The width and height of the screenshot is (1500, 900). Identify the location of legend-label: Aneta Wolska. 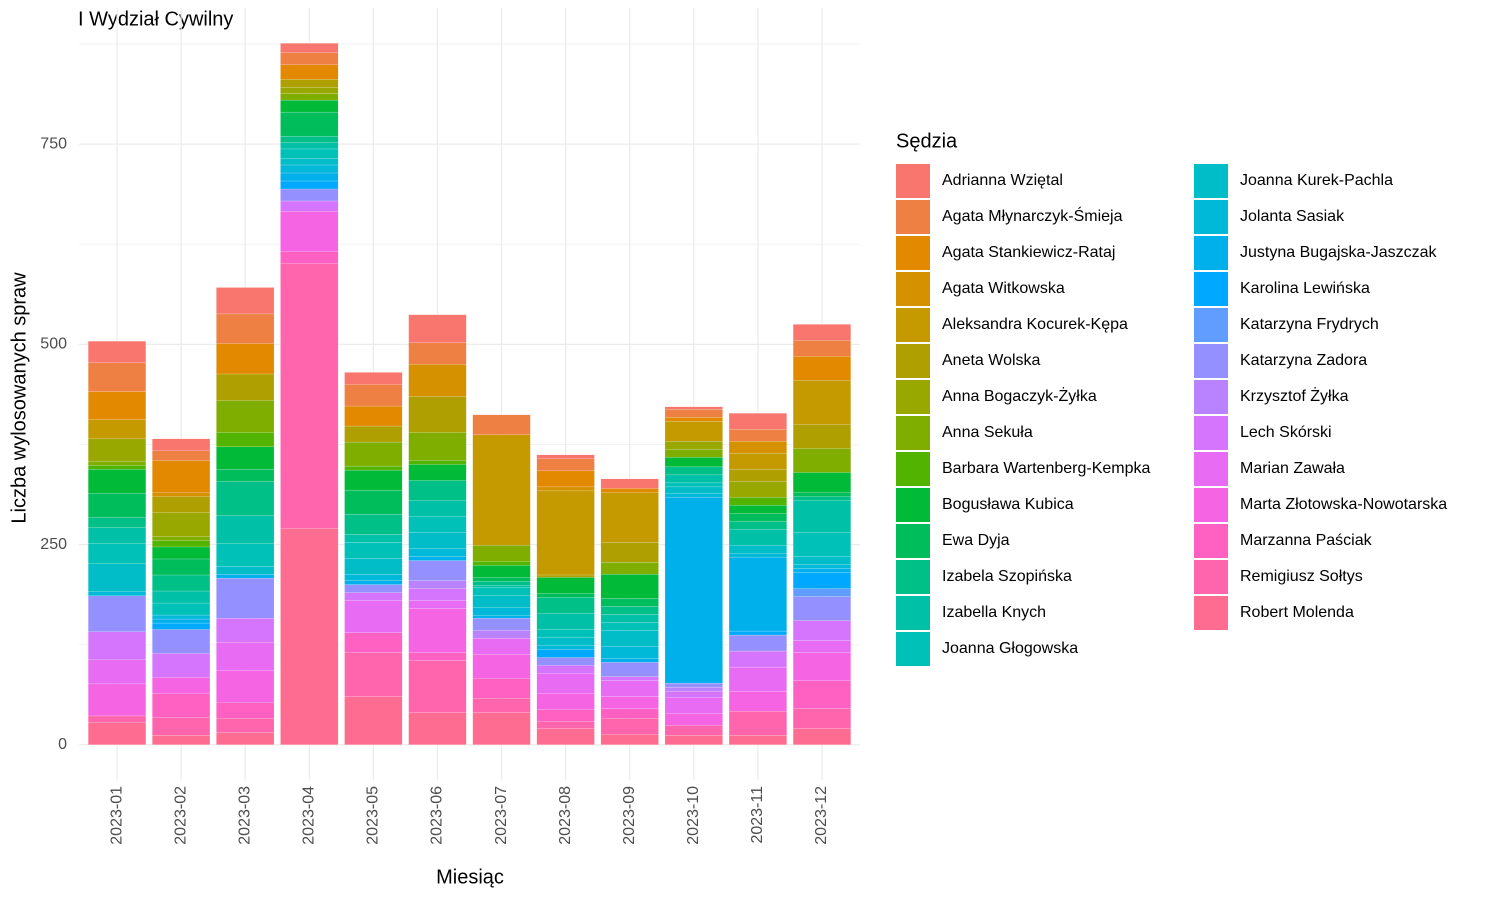
(991, 360).